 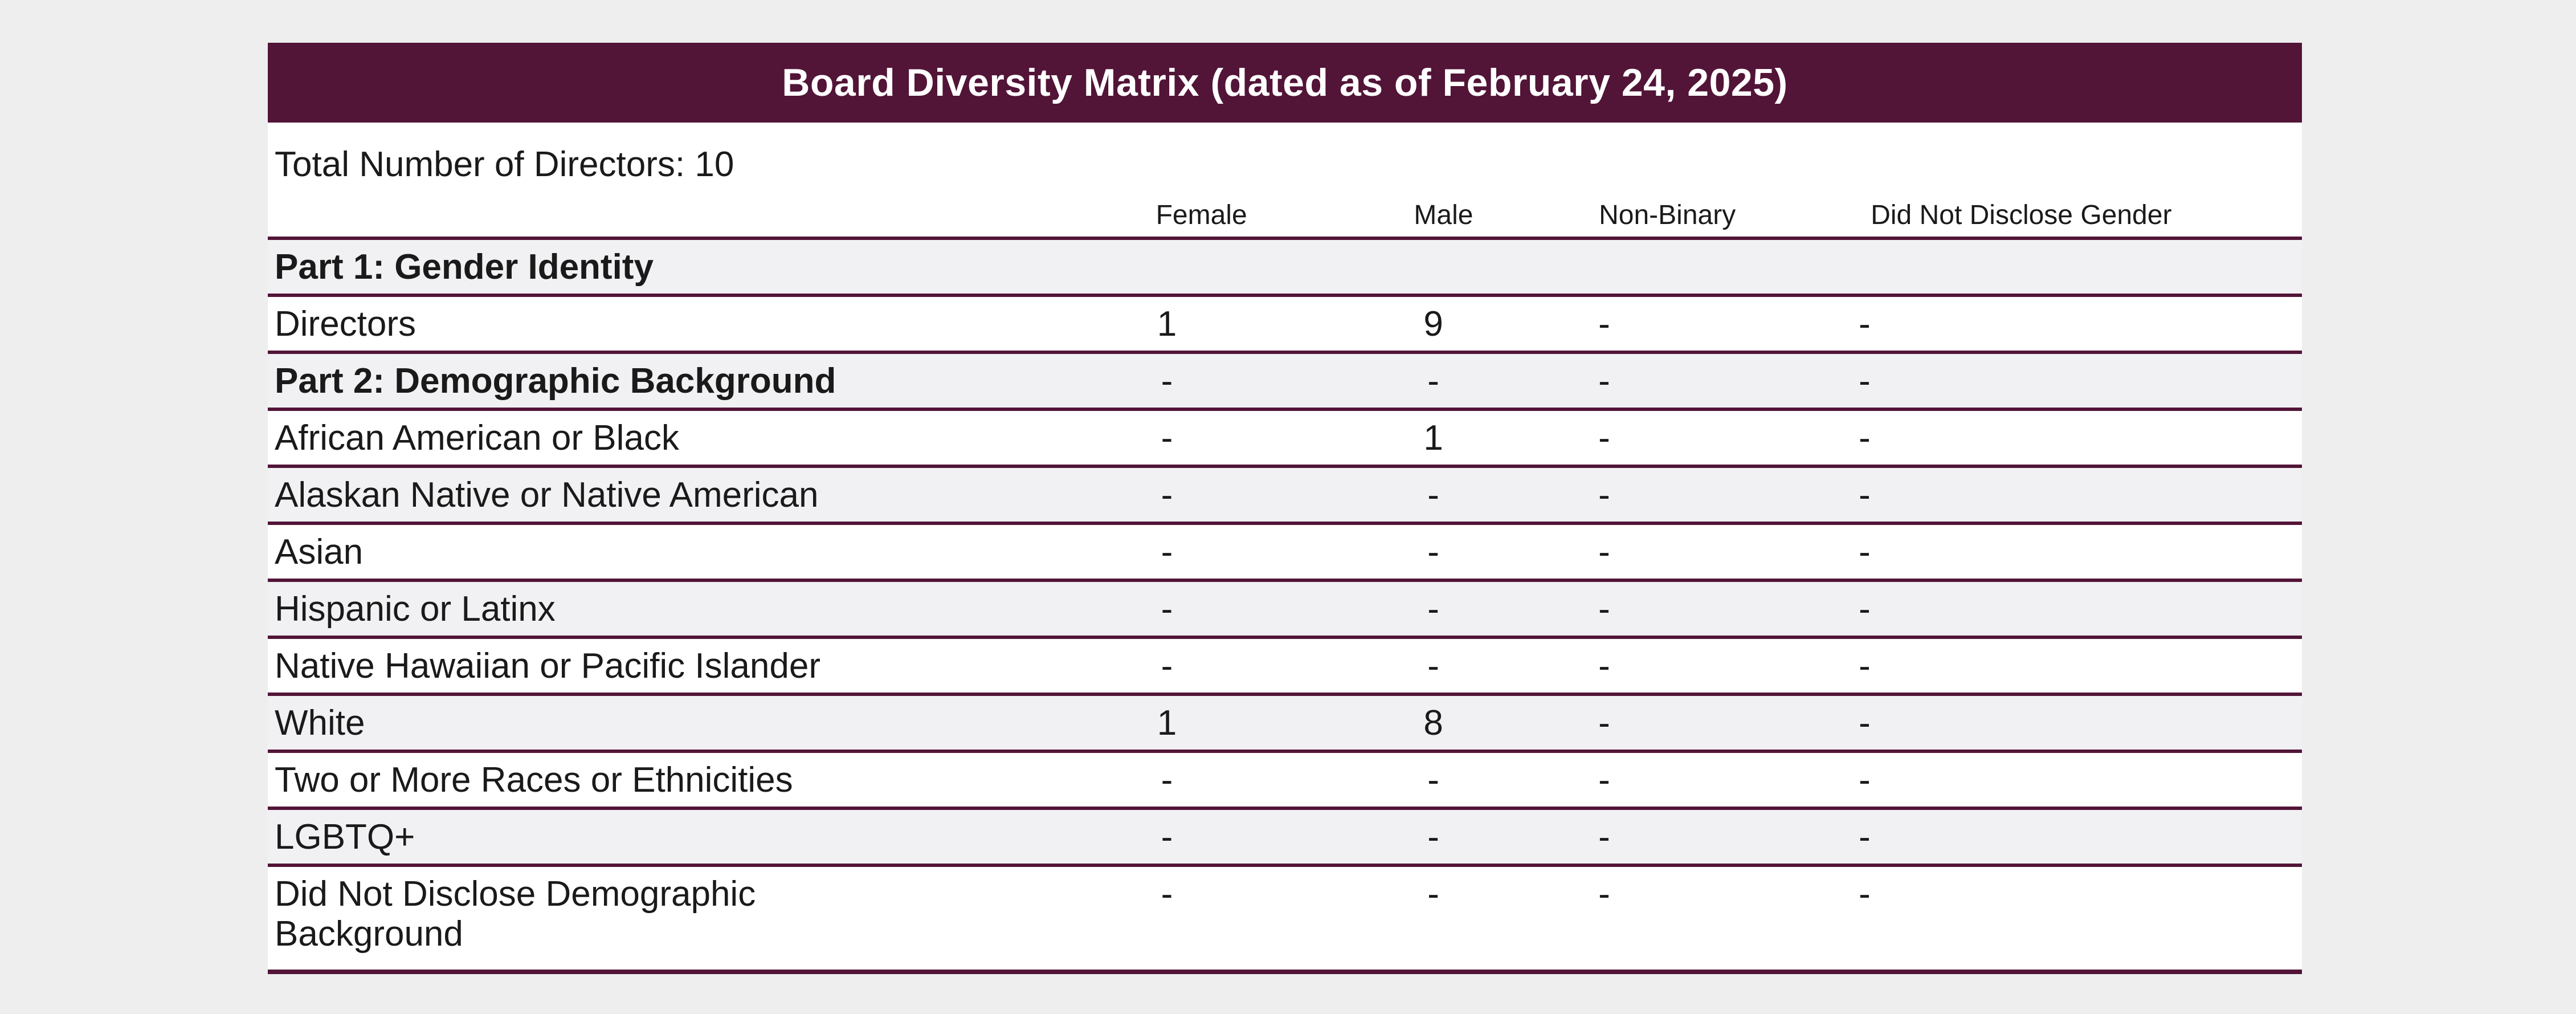 What do you see at coordinates (1285, 439) in the screenshot?
I see `table-row-african-american-or-black: African American or Black - 1 - -` at bounding box center [1285, 439].